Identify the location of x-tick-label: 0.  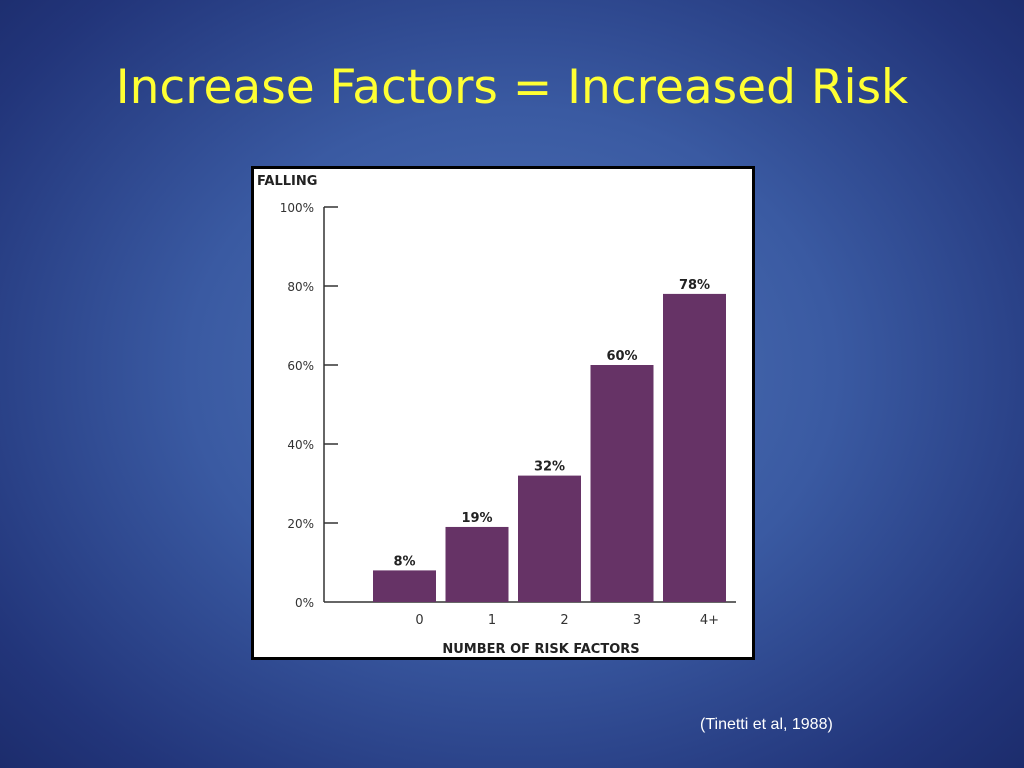
(419, 620).